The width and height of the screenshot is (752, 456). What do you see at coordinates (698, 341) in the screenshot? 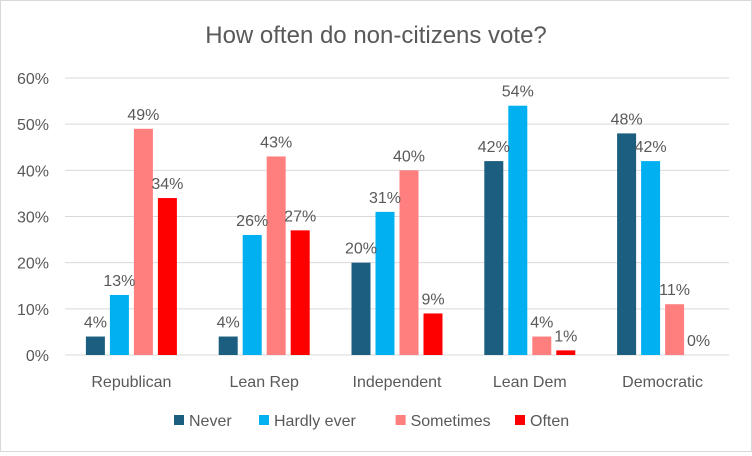
I see `data-label: 0%` at bounding box center [698, 341].